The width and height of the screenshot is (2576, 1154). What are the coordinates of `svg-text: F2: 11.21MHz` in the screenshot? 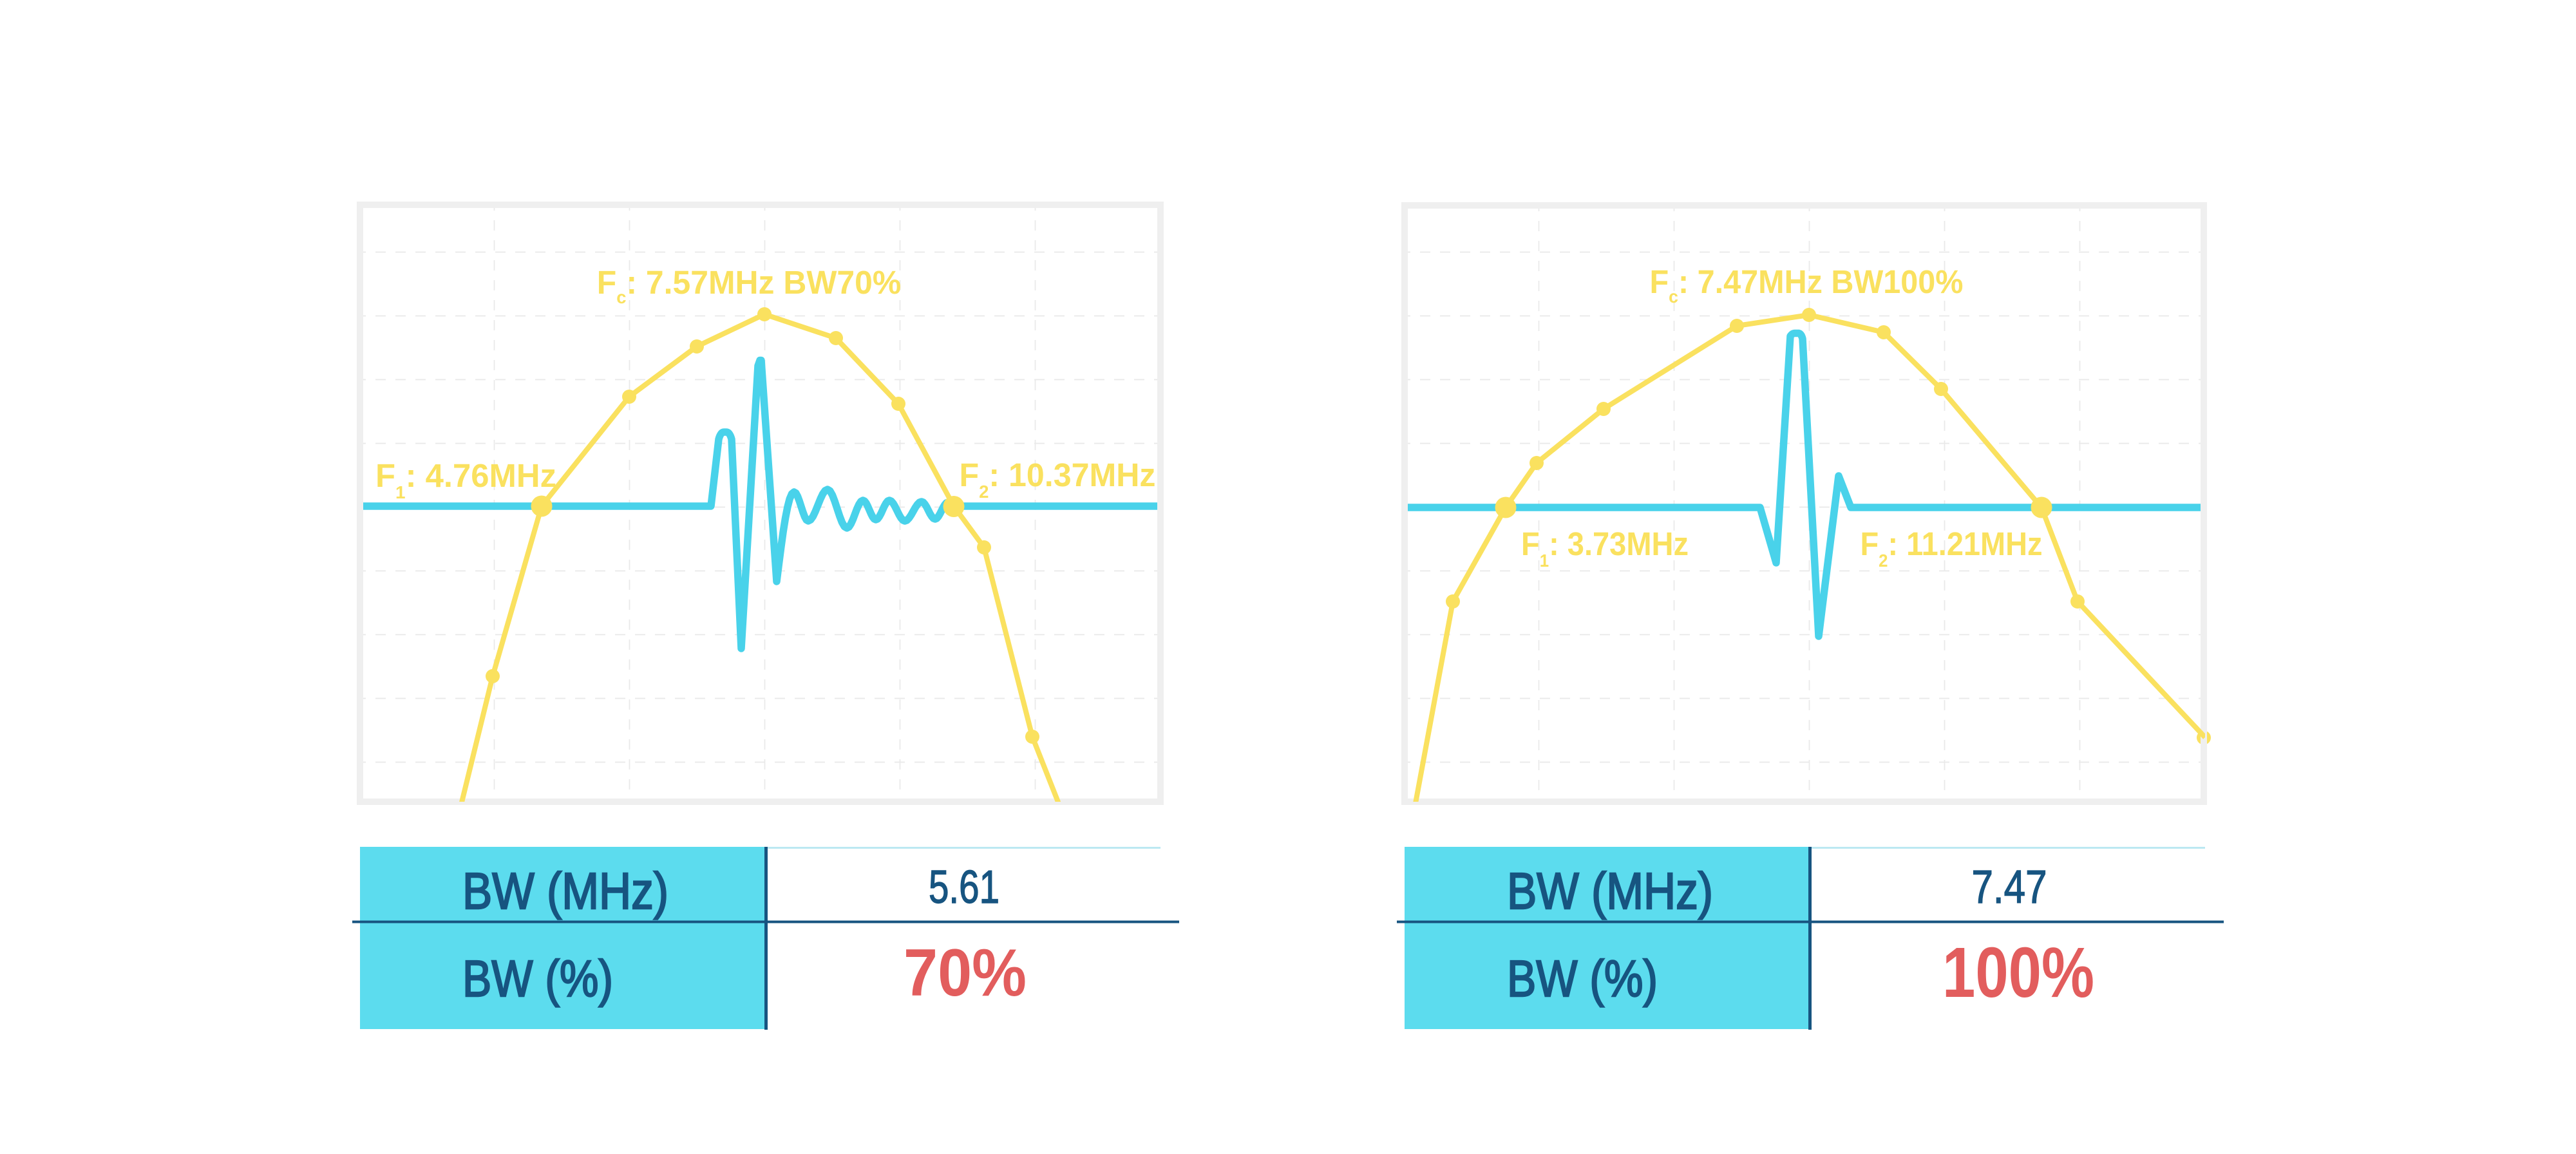 It's located at (1952, 548).